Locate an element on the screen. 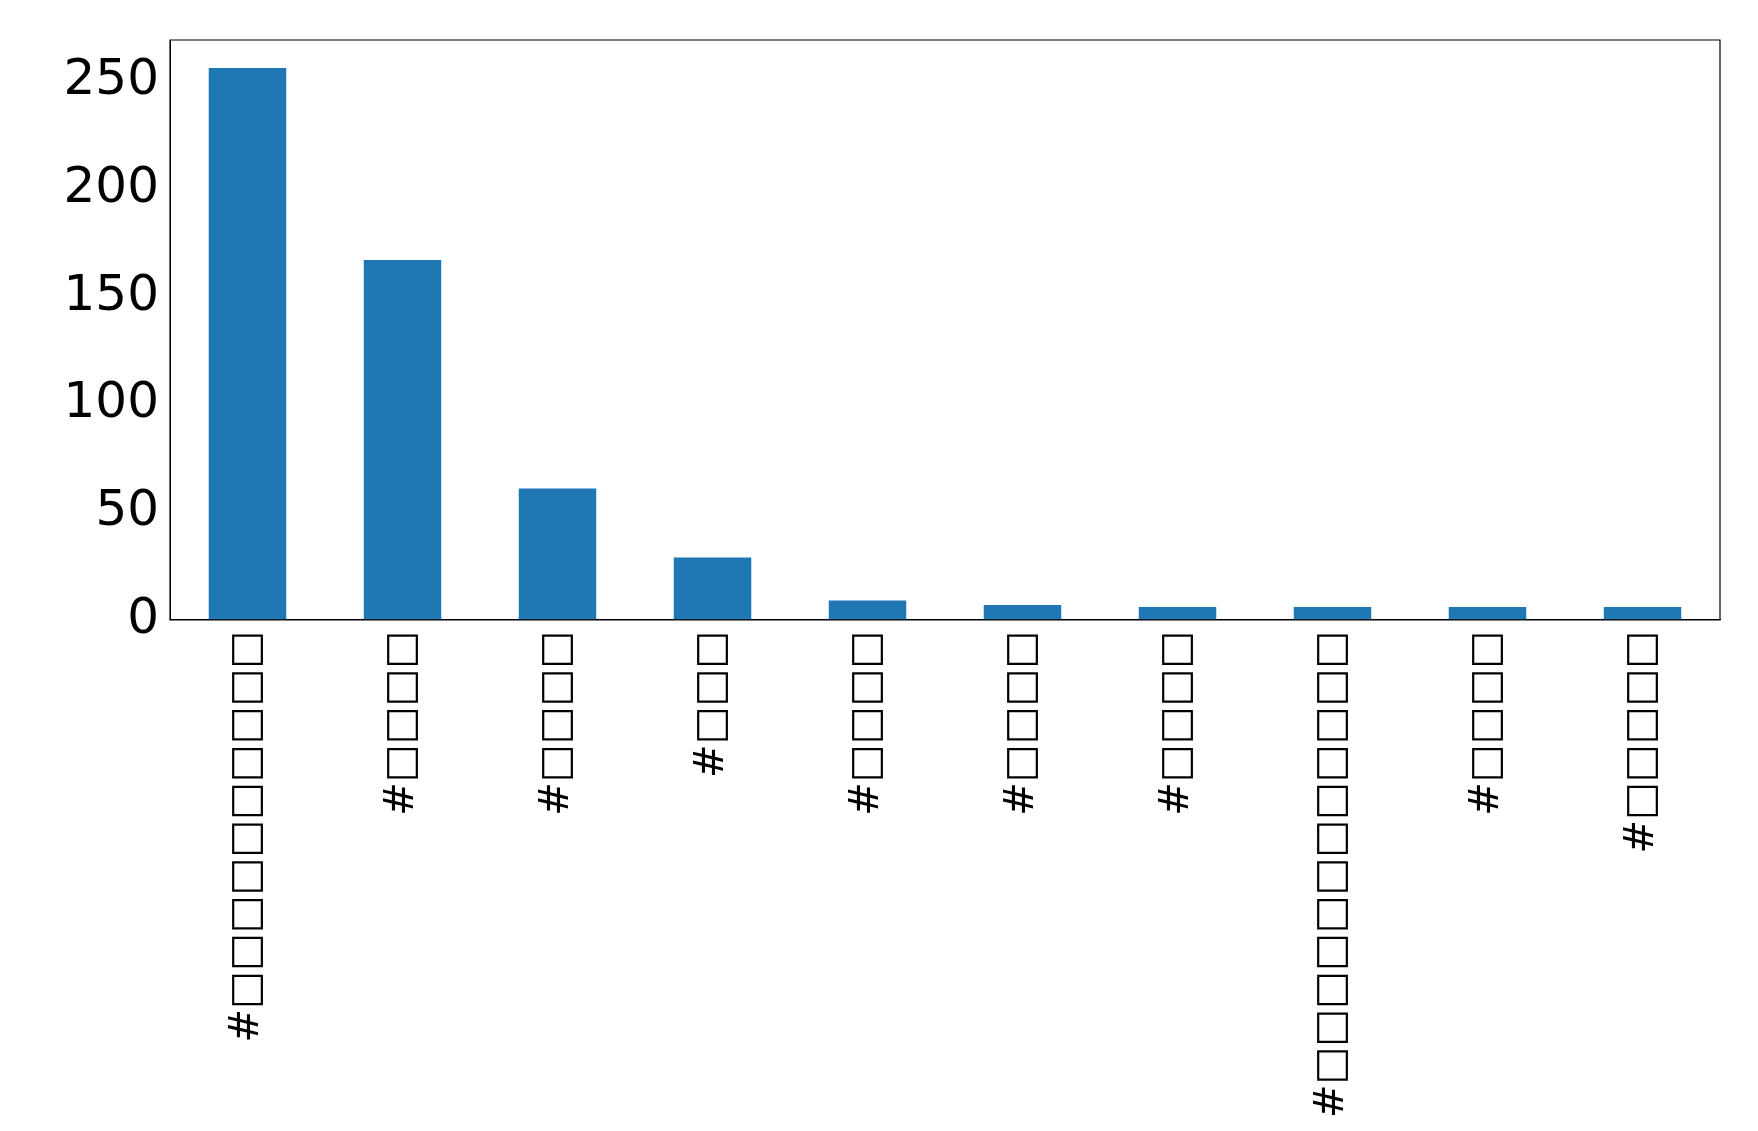 This screenshot has width=1758, height=1131. x-tick-label: #□□□□□ is located at coordinates (1638, 742).